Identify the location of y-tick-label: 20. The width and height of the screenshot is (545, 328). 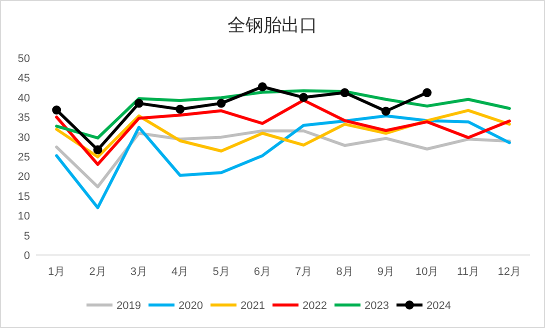
(24, 177).